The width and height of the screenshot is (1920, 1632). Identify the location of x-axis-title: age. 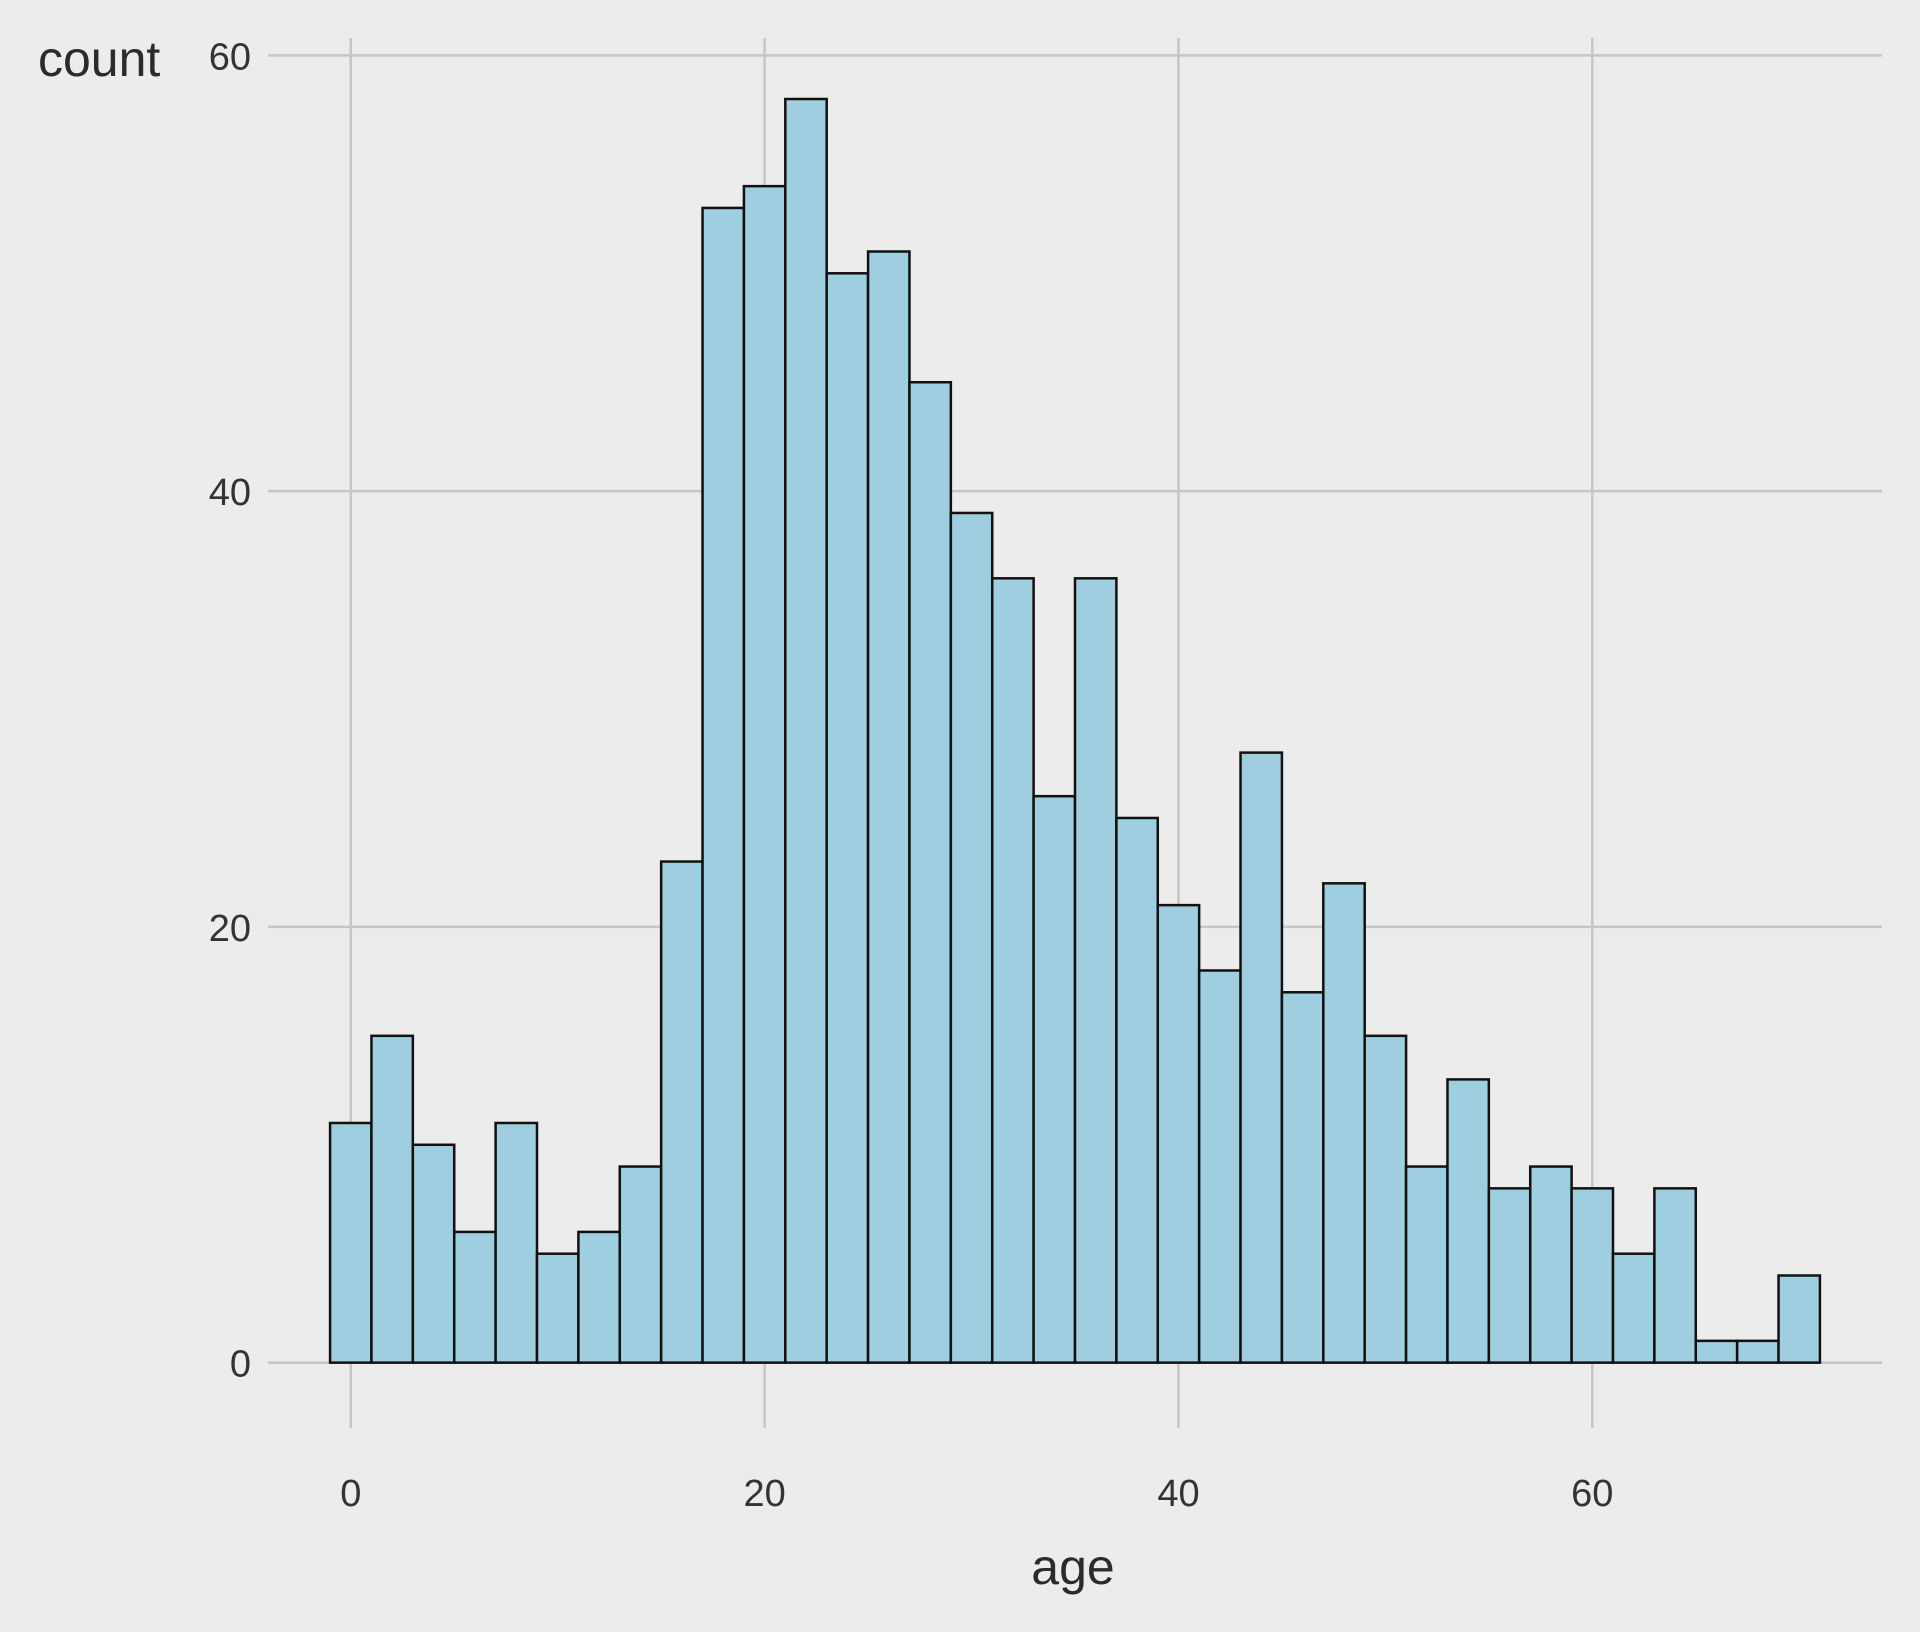
(1072, 1567).